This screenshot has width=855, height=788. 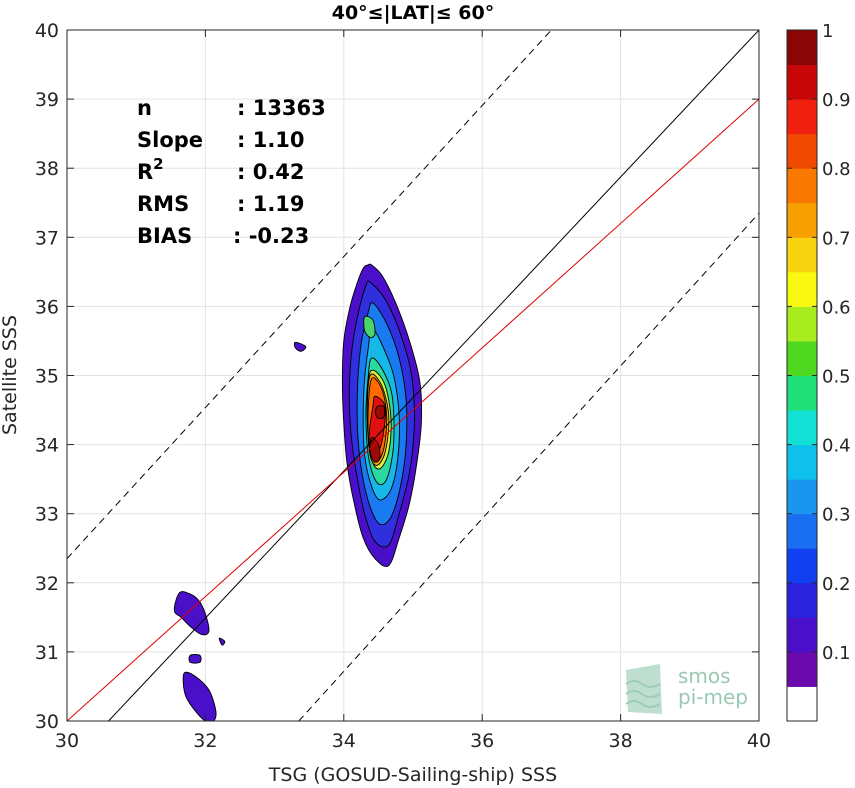 I want to click on stat-value-1: : 1.10, so click(x=271, y=140).